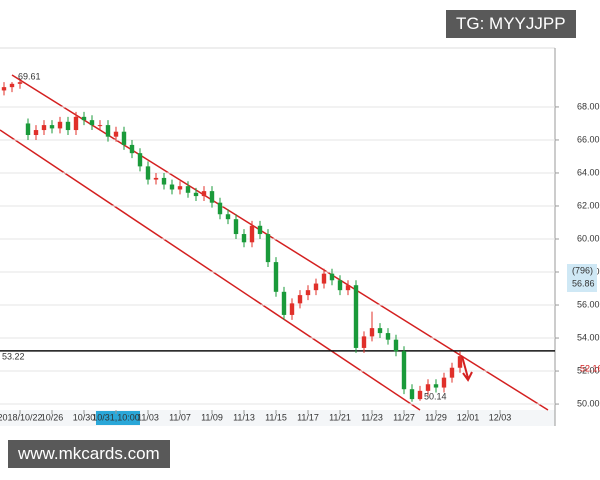 This screenshot has height=480, width=600. I want to click on arrow, so click(467, 368).